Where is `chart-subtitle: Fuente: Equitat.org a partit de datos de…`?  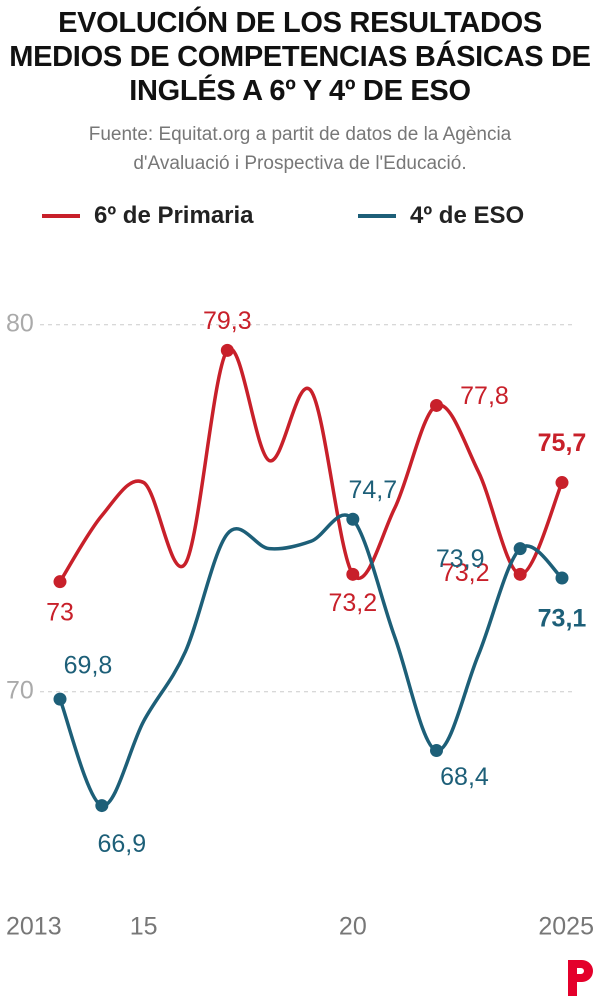
chart-subtitle: Fuente: Equitat.org a partit de datos de… is located at coordinates (300, 149).